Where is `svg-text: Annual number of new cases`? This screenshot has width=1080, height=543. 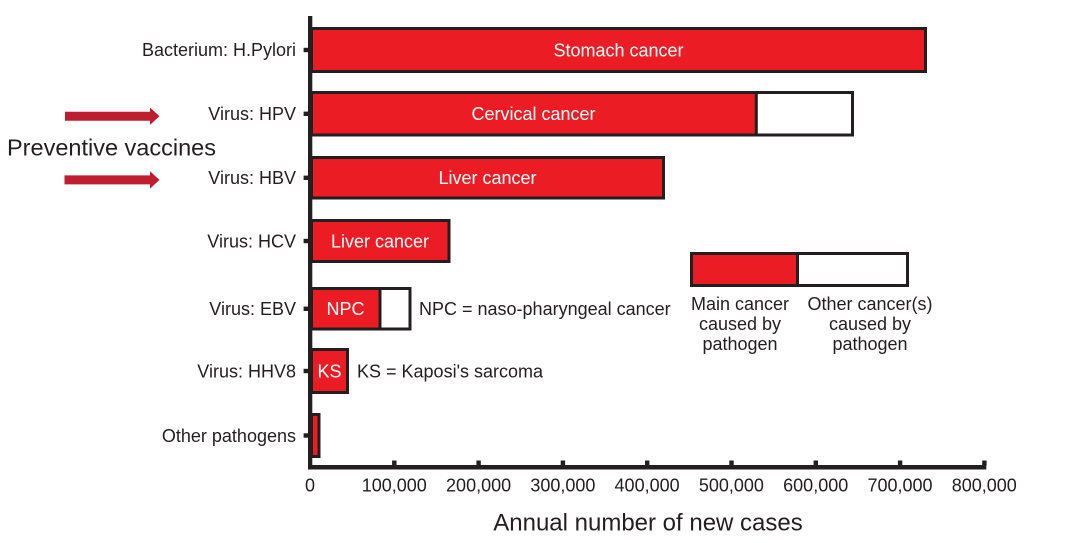
svg-text: Annual number of new cases is located at coordinates (648, 523).